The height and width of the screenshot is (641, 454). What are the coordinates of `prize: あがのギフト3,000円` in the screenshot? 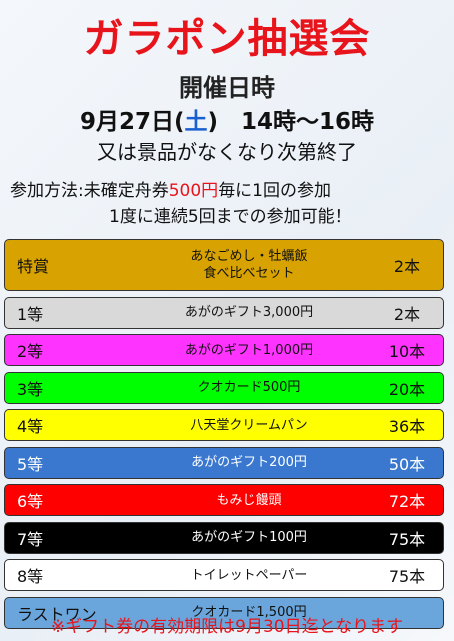 It's located at (249, 312).